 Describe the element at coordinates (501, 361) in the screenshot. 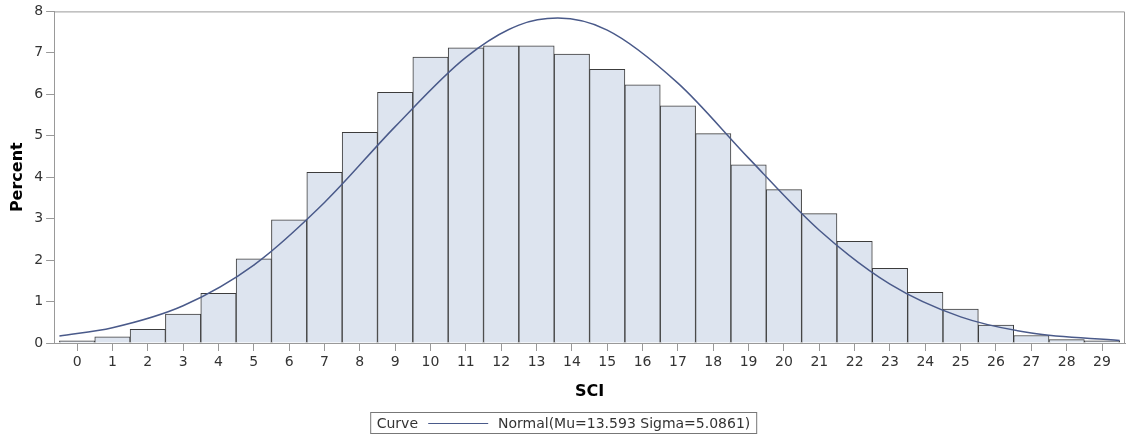

I see `x-tick-label: 12` at that location.